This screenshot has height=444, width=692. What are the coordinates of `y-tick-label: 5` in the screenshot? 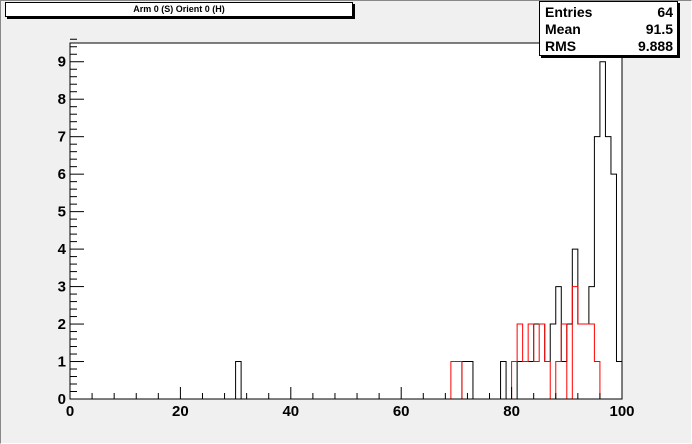 It's located at (62, 212).